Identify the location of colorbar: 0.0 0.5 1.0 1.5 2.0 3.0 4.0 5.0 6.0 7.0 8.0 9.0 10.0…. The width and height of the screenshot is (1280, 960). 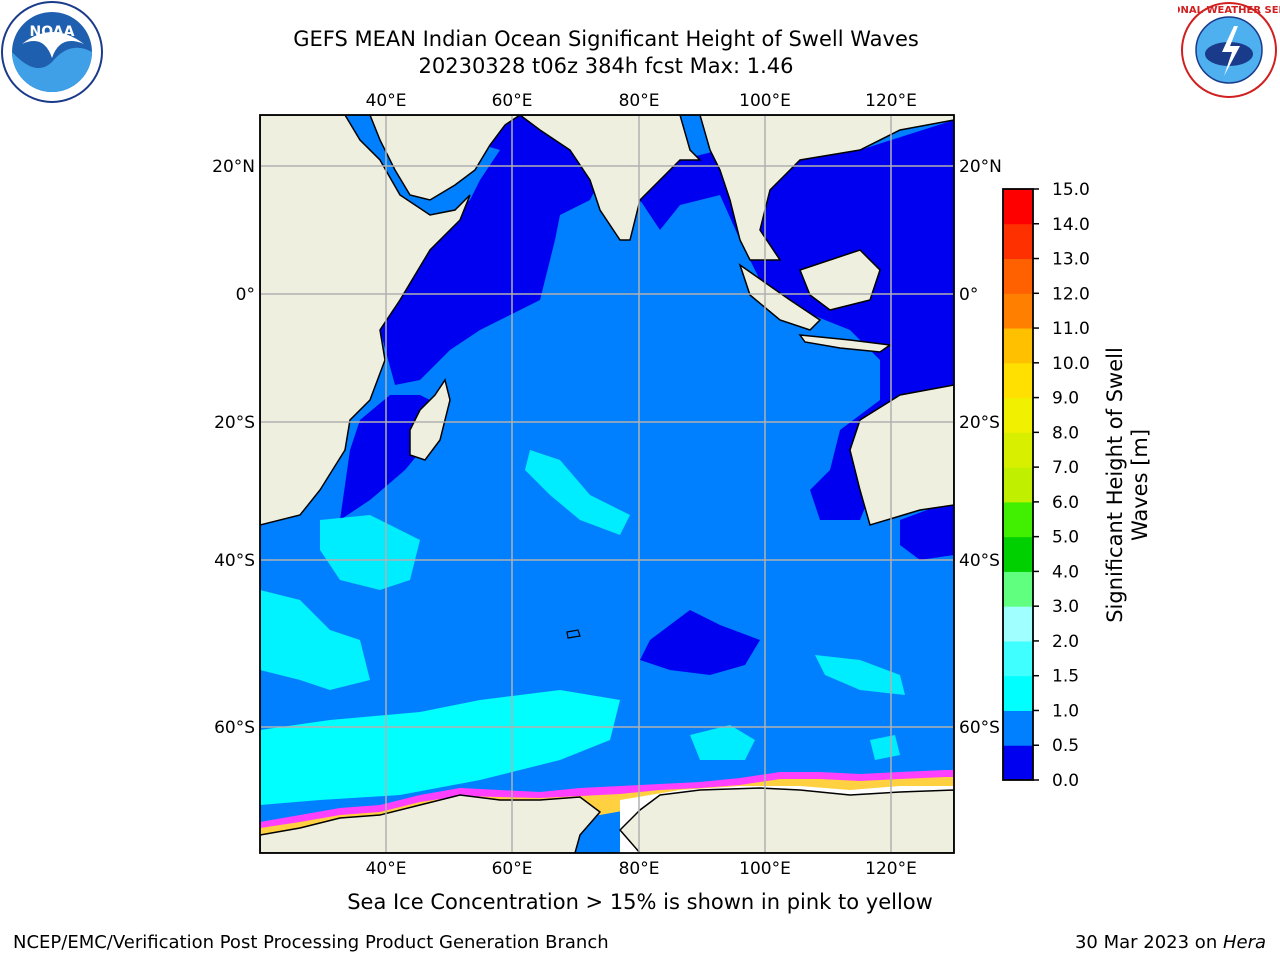
(1046, 485).